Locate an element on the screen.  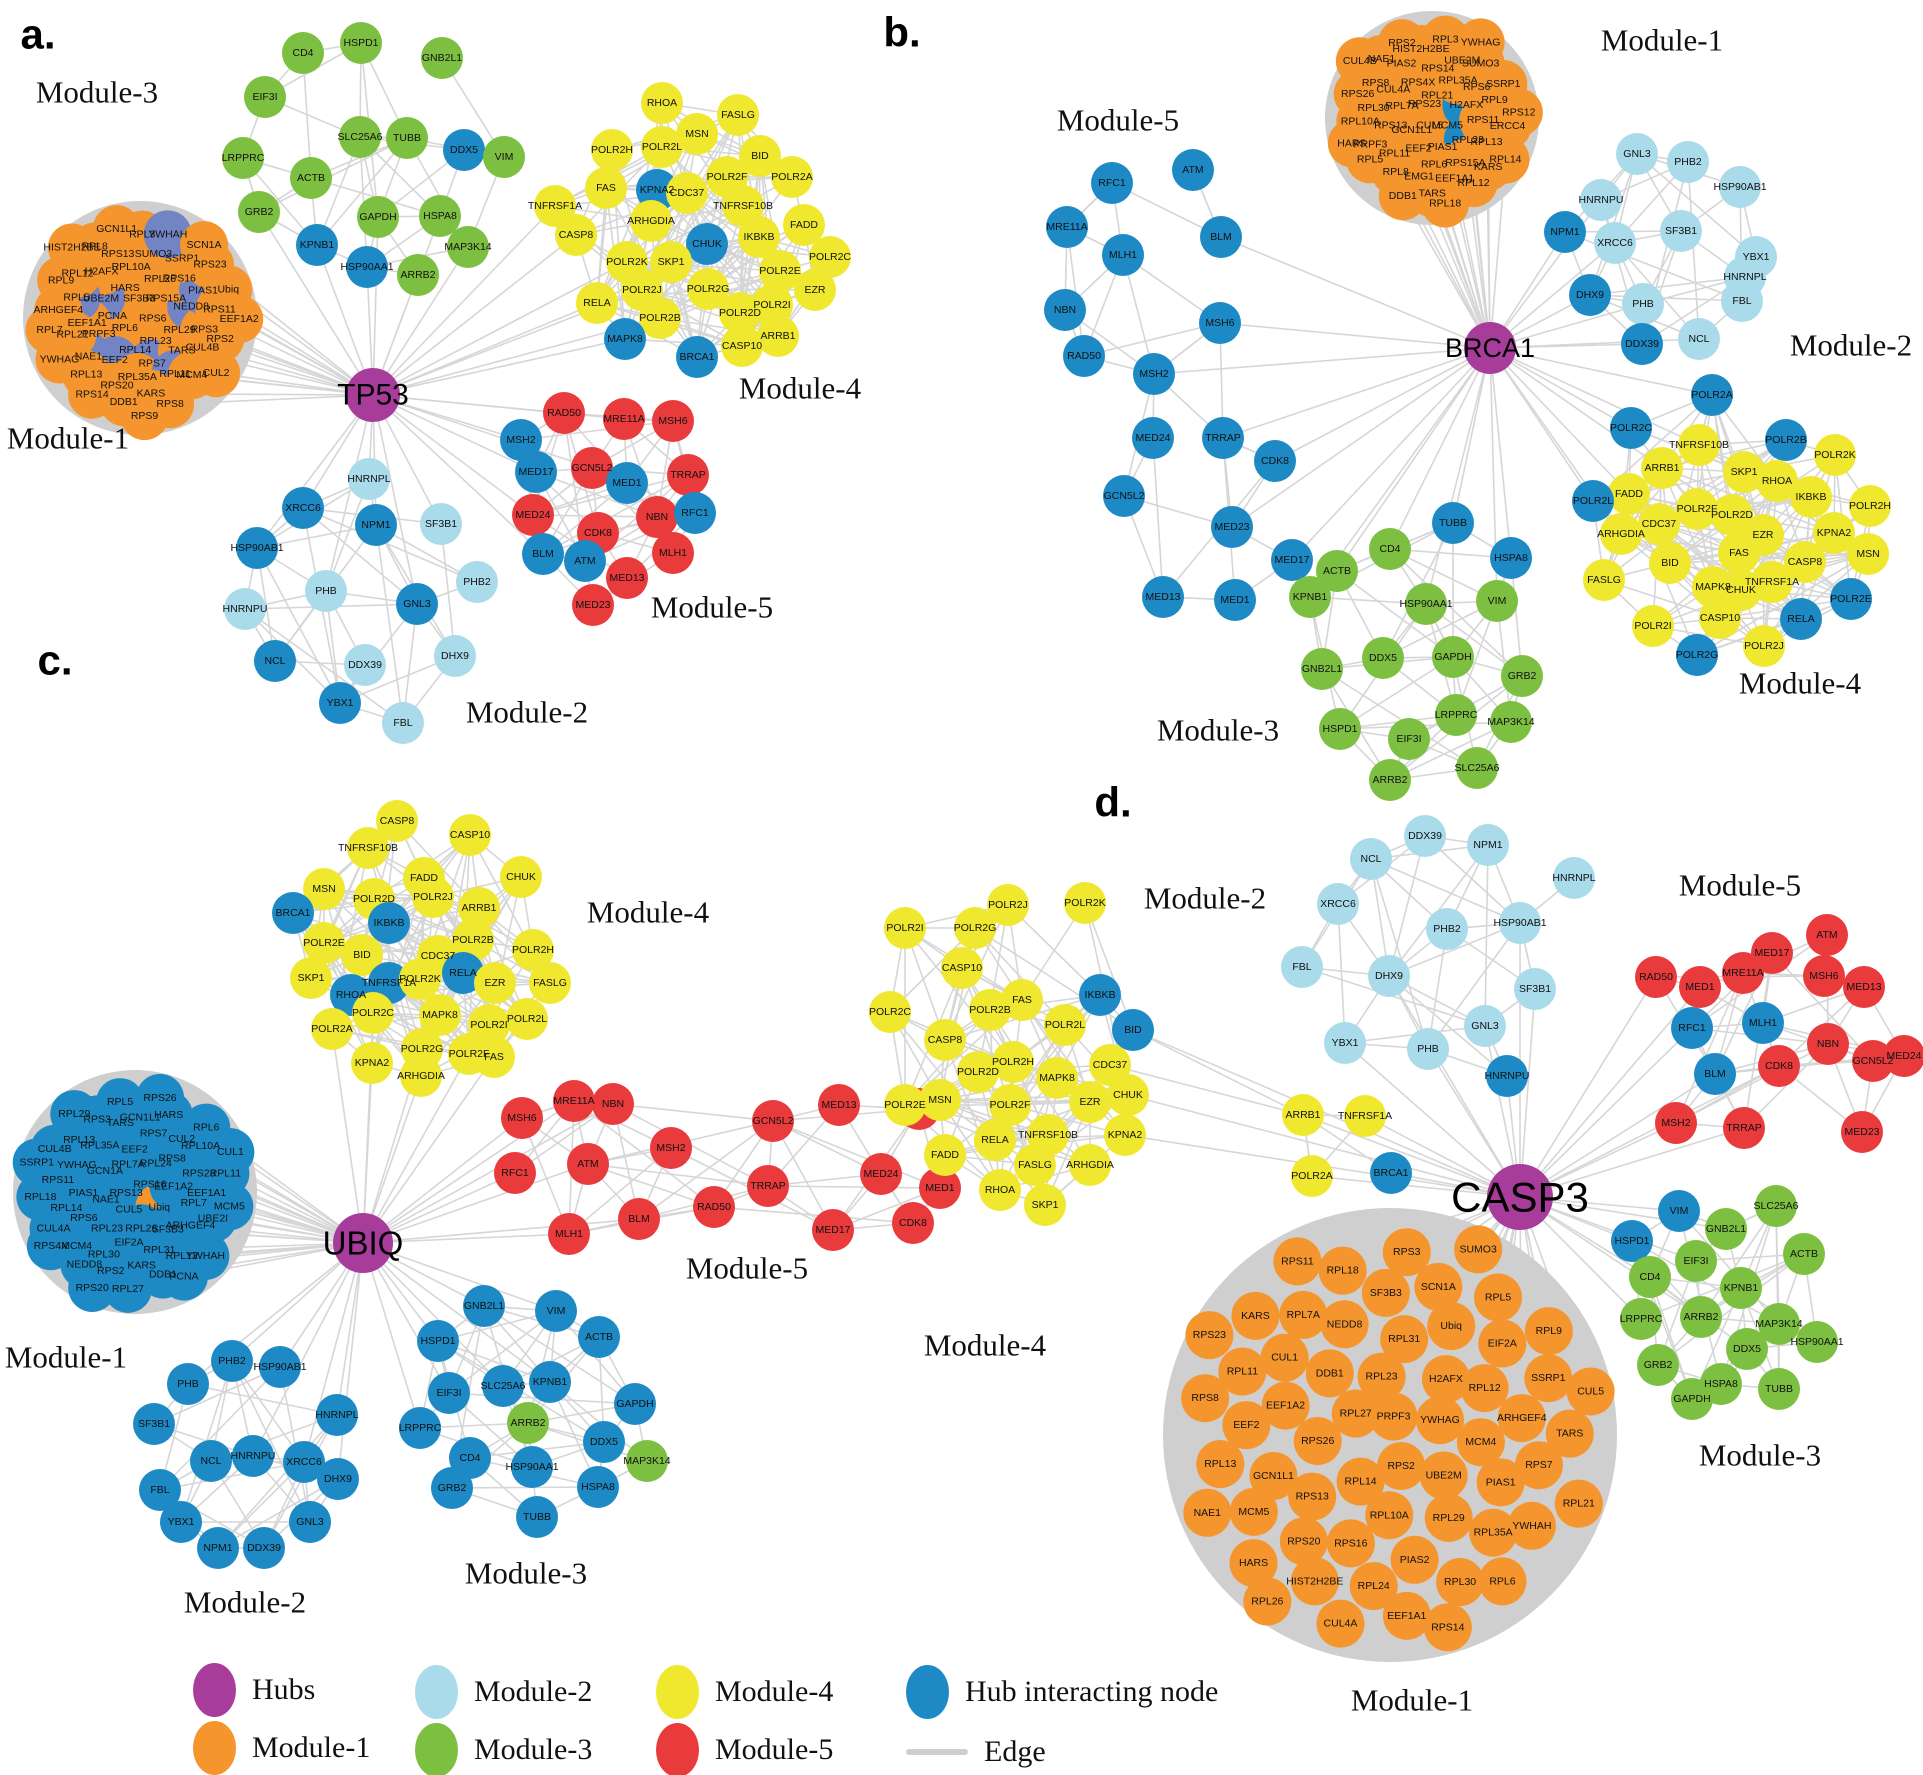
node-PIAS2 is located at coordinates (1414, 1559).